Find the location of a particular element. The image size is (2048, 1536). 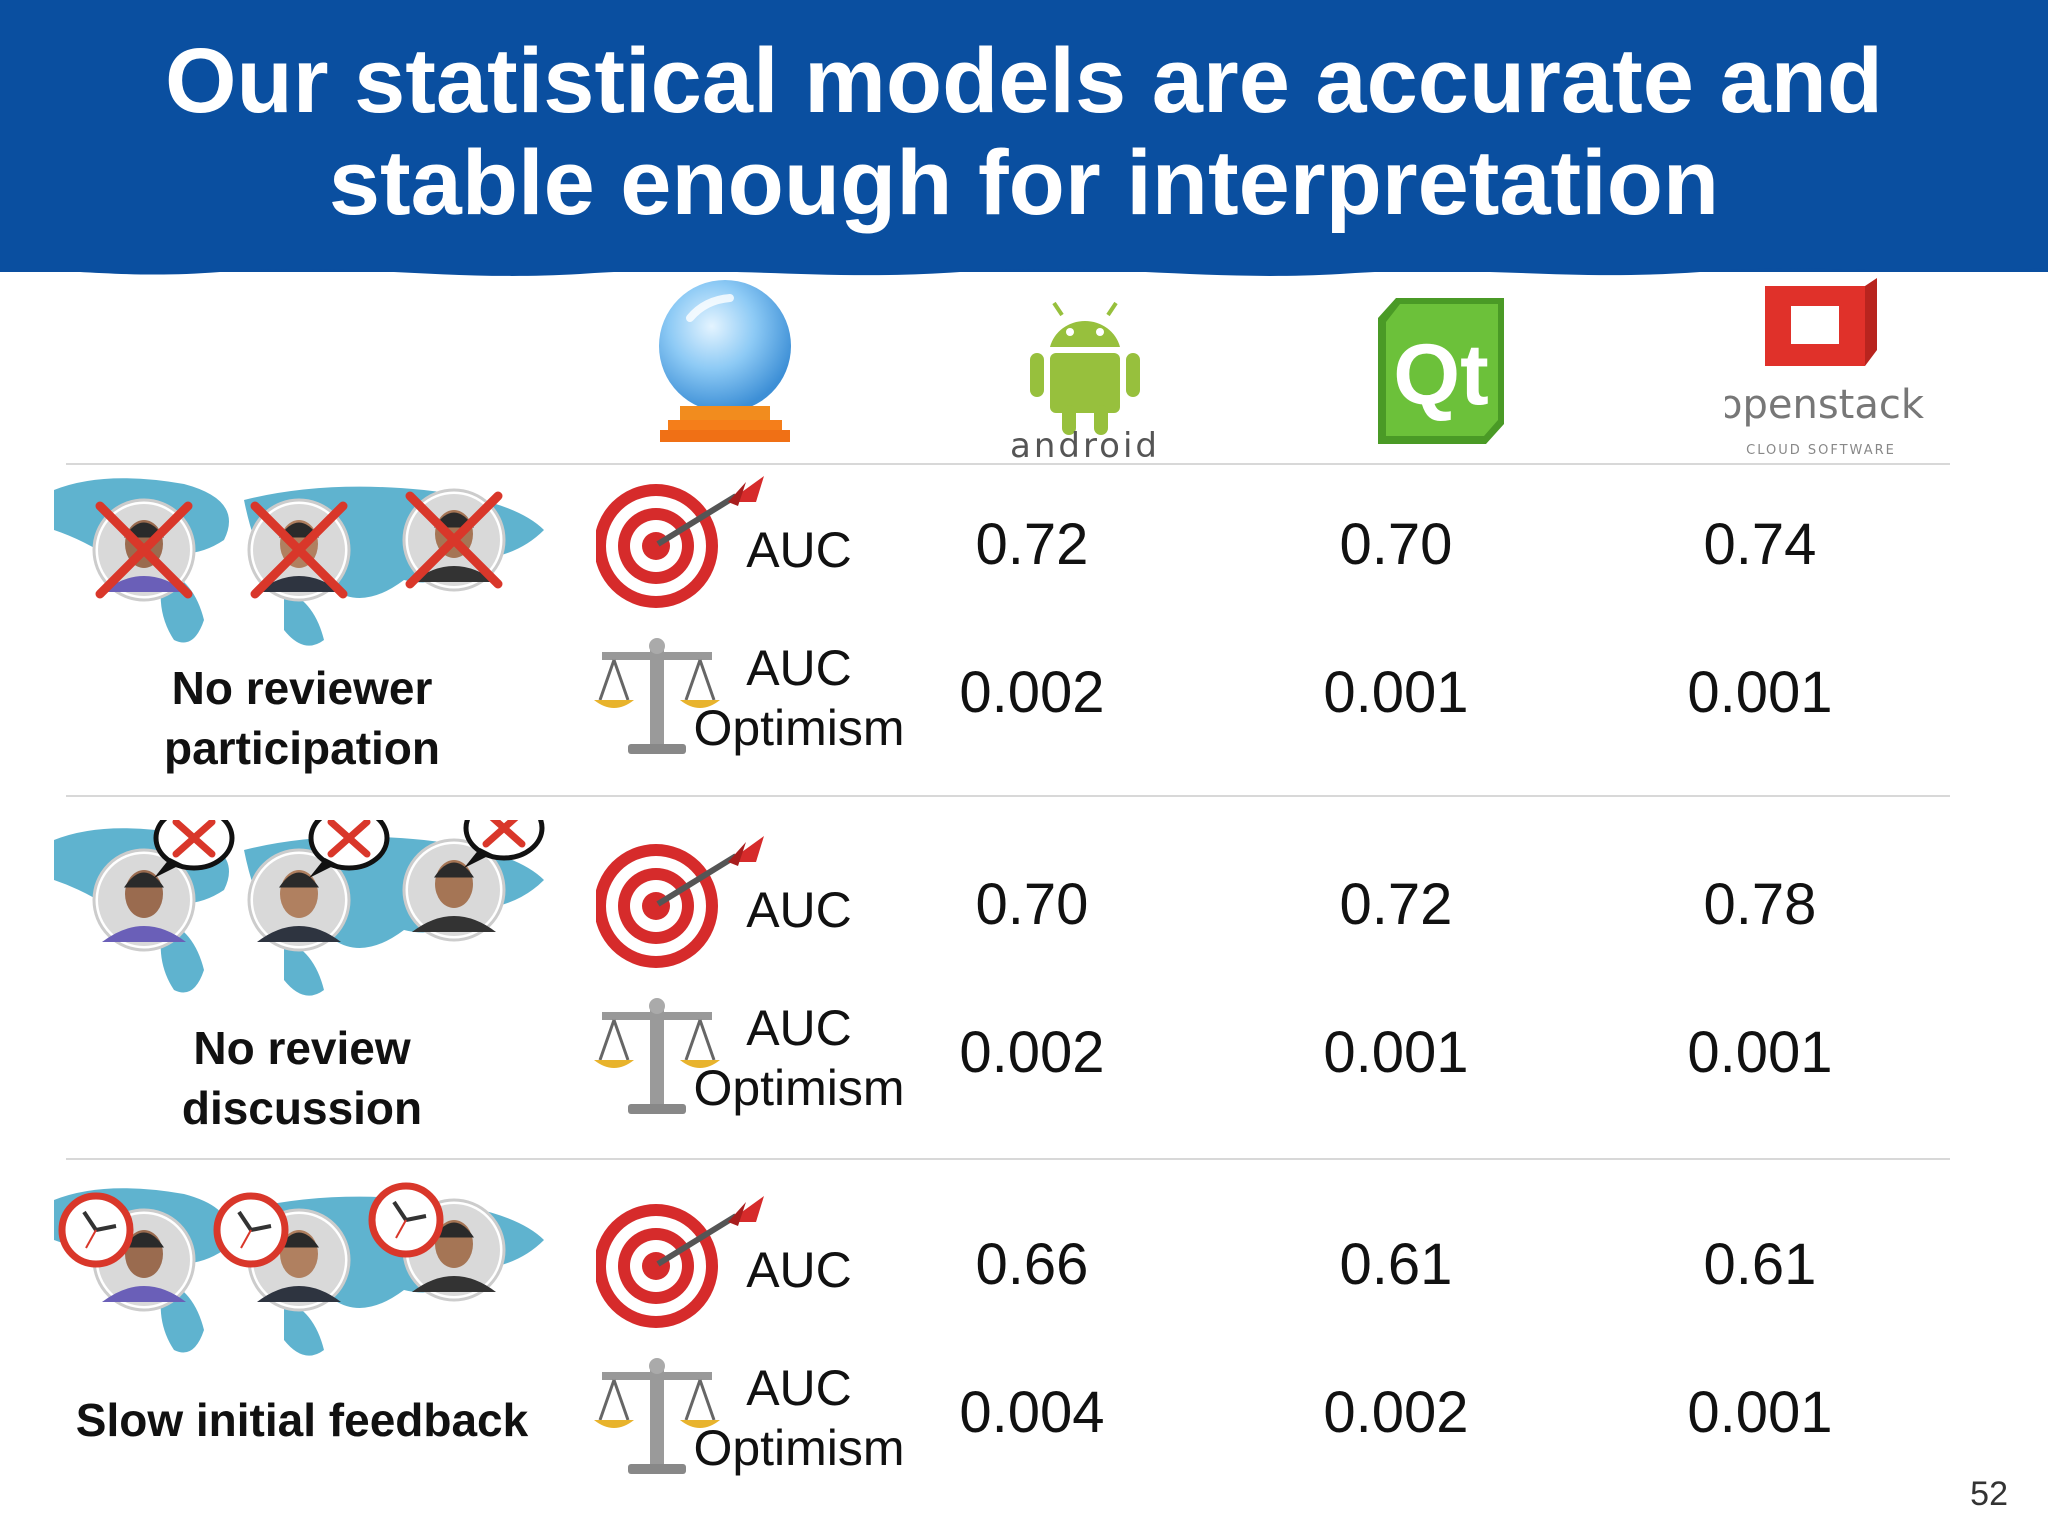

row-label-line-1: No reviewer is located at coordinates (302, 688).